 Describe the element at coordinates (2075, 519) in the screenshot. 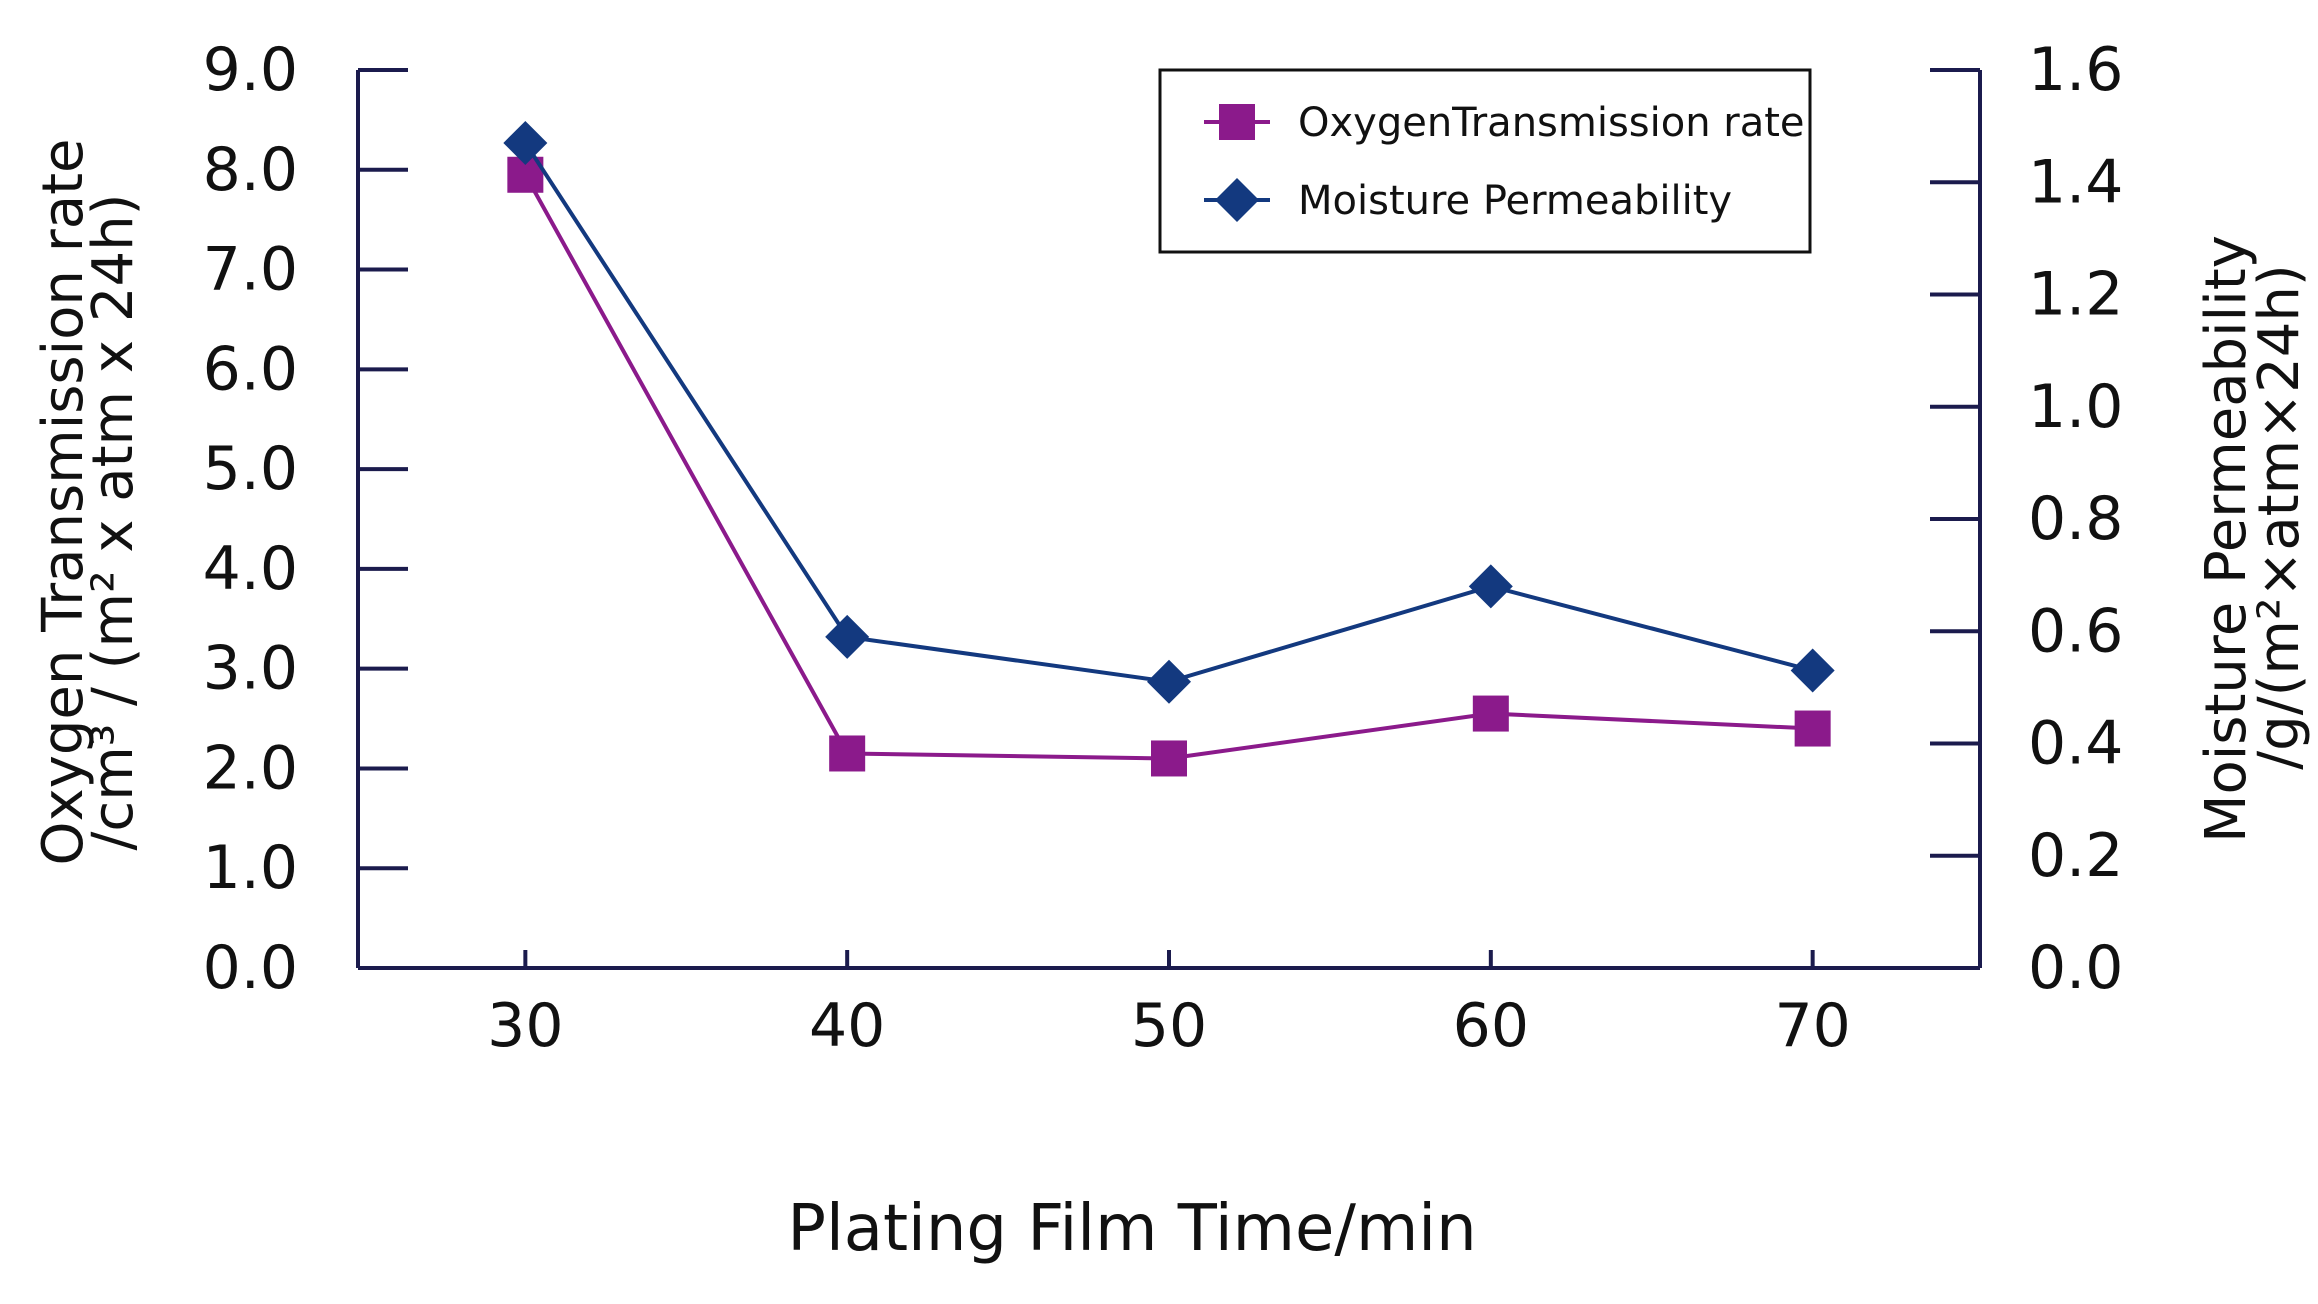

I see `y2-tick-label: 0.8` at that location.